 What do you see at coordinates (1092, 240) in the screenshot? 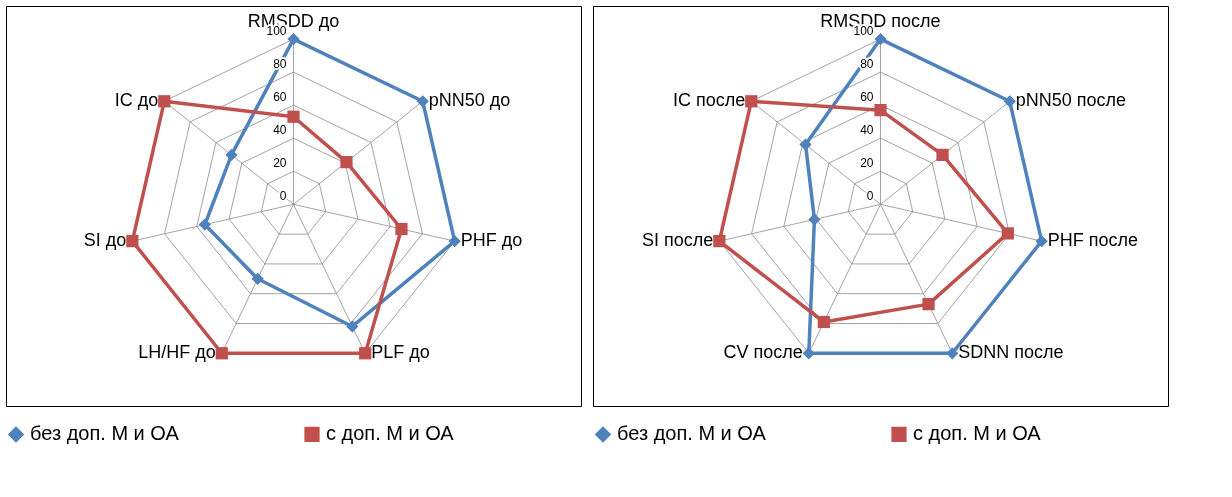
I see `spoke-label: PHF после` at bounding box center [1092, 240].